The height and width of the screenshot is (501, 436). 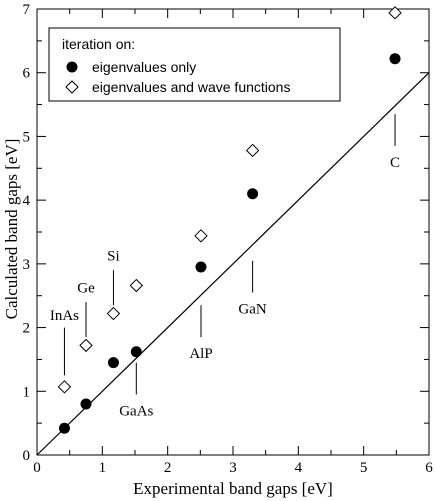 What do you see at coordinates (364, 468) in the screenshot?
I see `x-tick-label: 5` at bounding box center [364, 468].